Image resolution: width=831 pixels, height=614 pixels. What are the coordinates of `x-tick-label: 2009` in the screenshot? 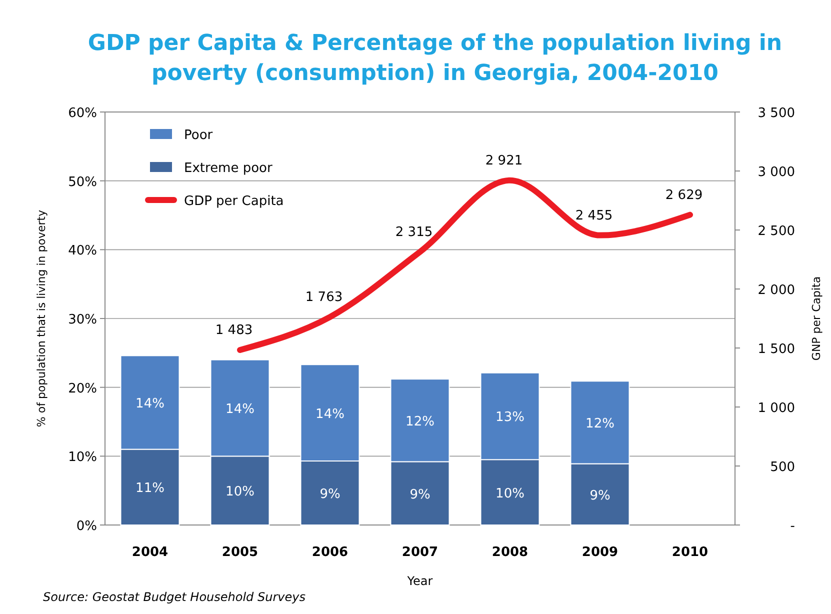 It's located at (600, 552).